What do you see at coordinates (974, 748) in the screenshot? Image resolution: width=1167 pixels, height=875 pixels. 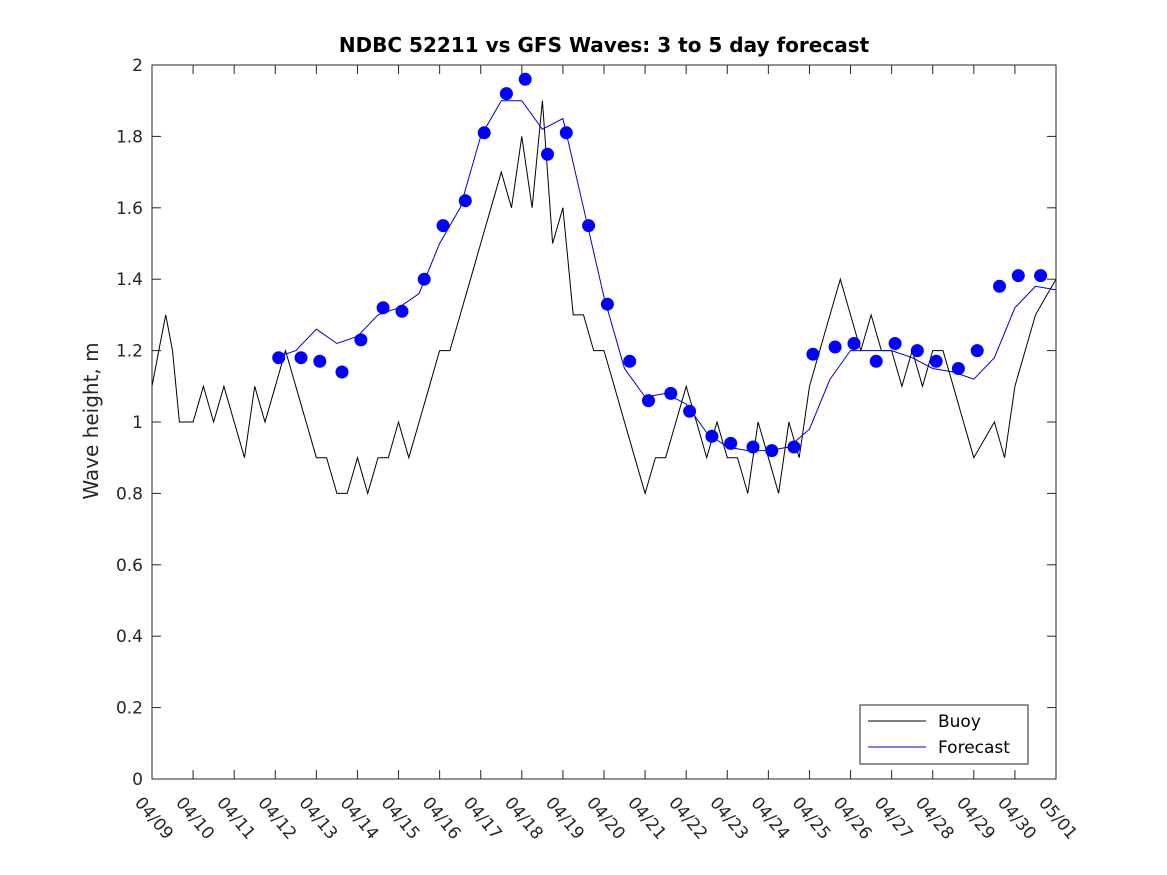 I see `legend-label-forecast: Forecast` at bounding box center [974, 748].